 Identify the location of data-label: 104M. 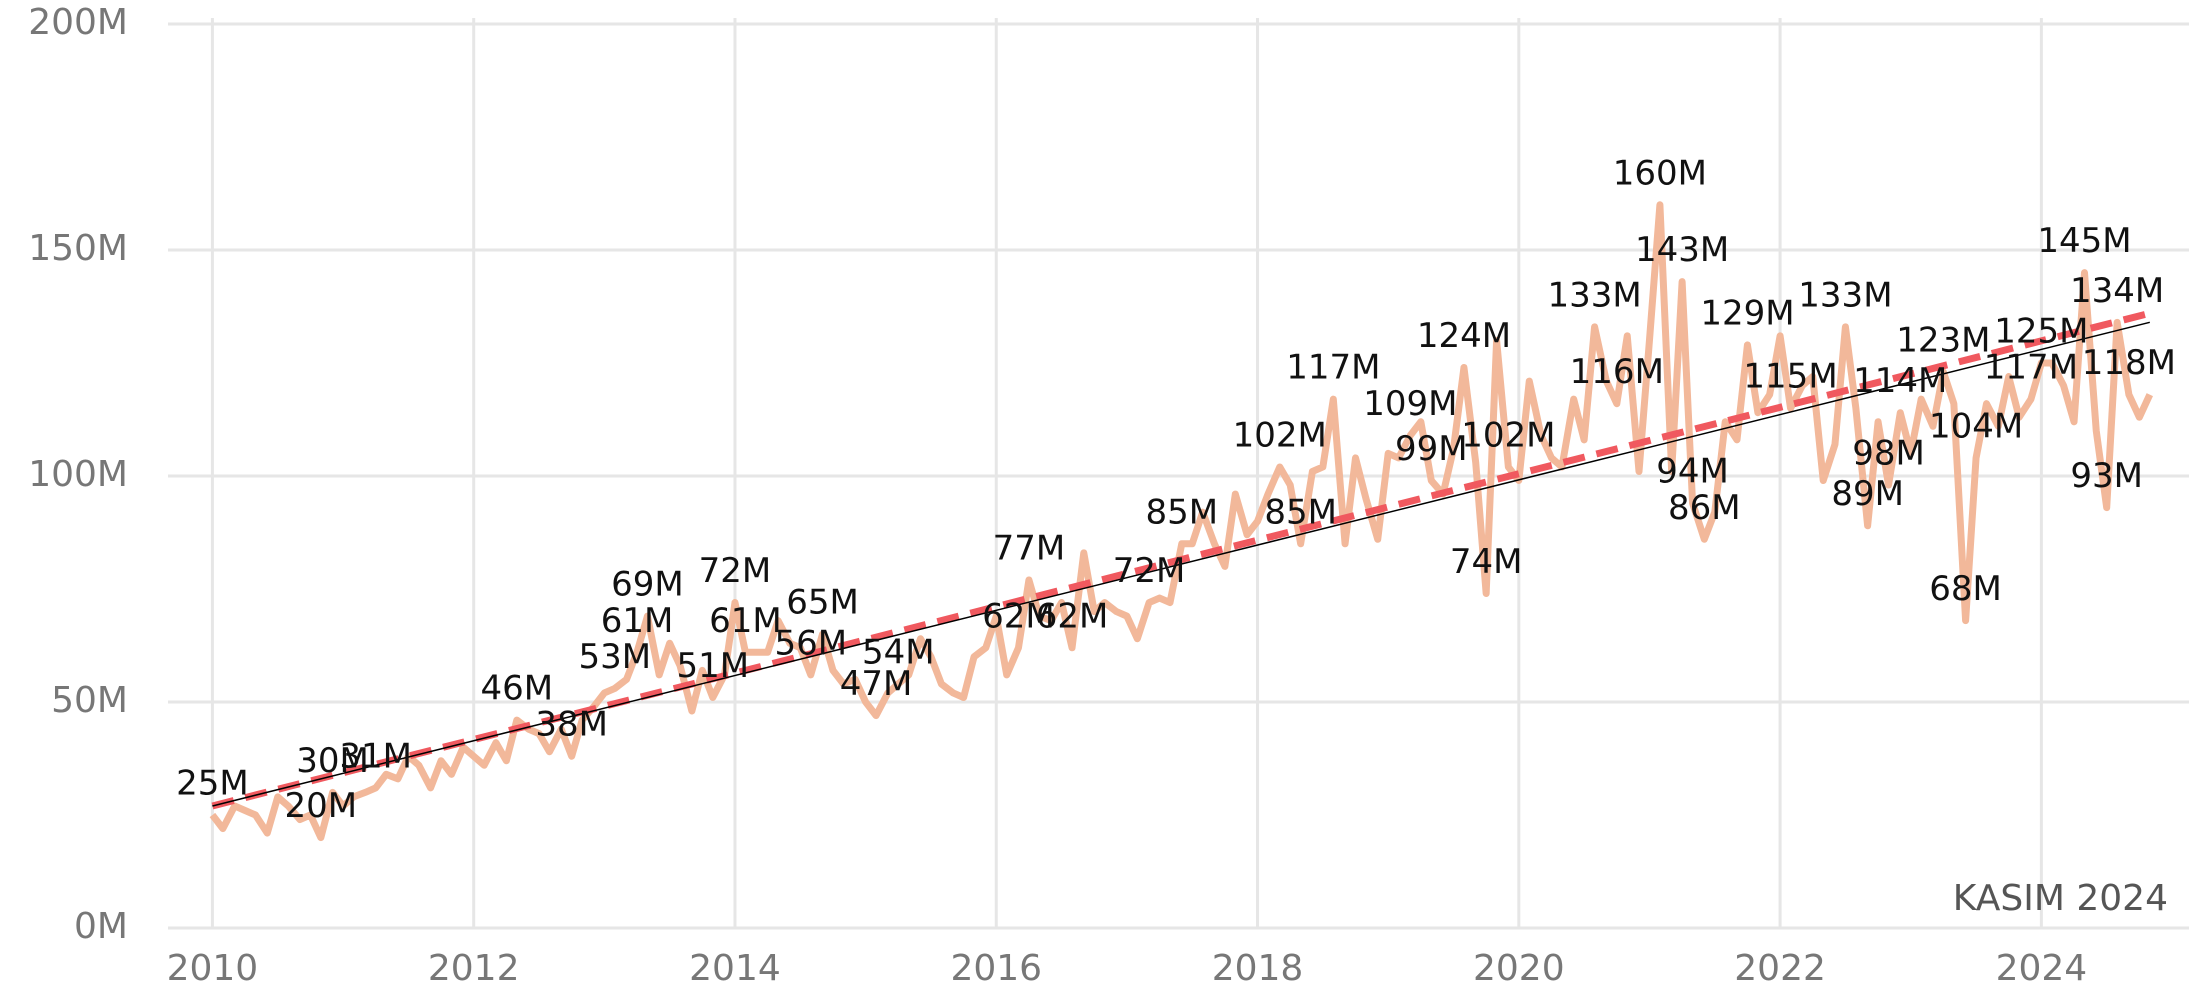
(1976, 426).